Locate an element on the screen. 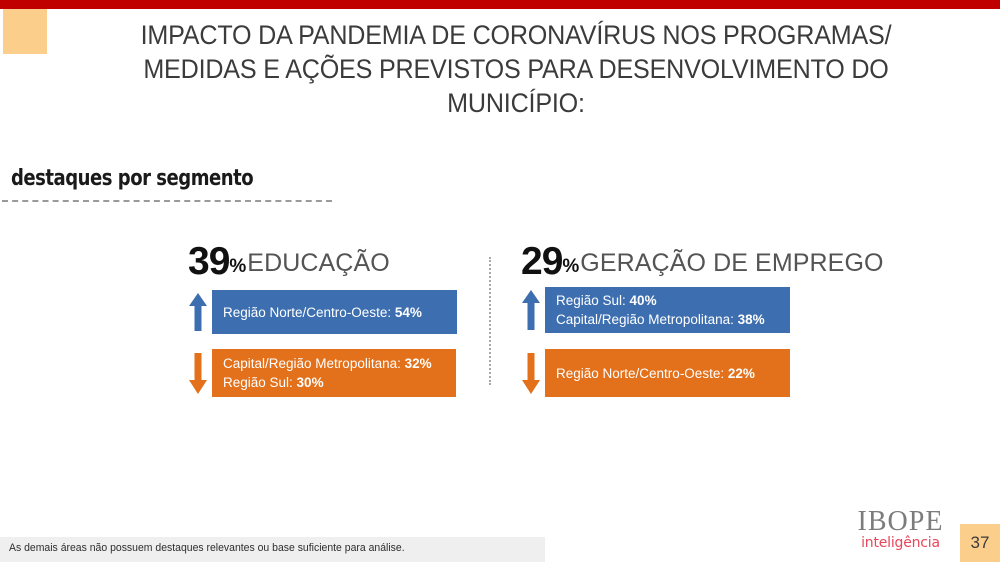 The image size is (1000, 562). highlight-line: Região Norte/Centro-Oeste: 22% is located at coordinates (673, 373).